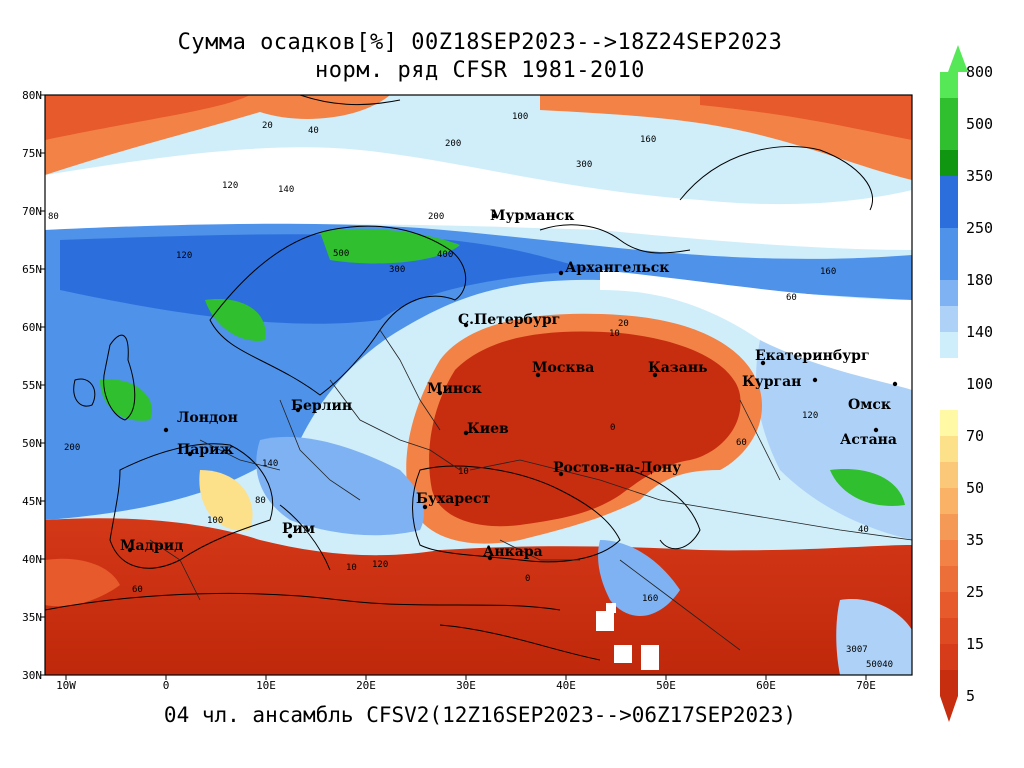 The height and width of the screenshot is (768, 1024). I want to click on colorbar-label: 180, so click(980, 280).